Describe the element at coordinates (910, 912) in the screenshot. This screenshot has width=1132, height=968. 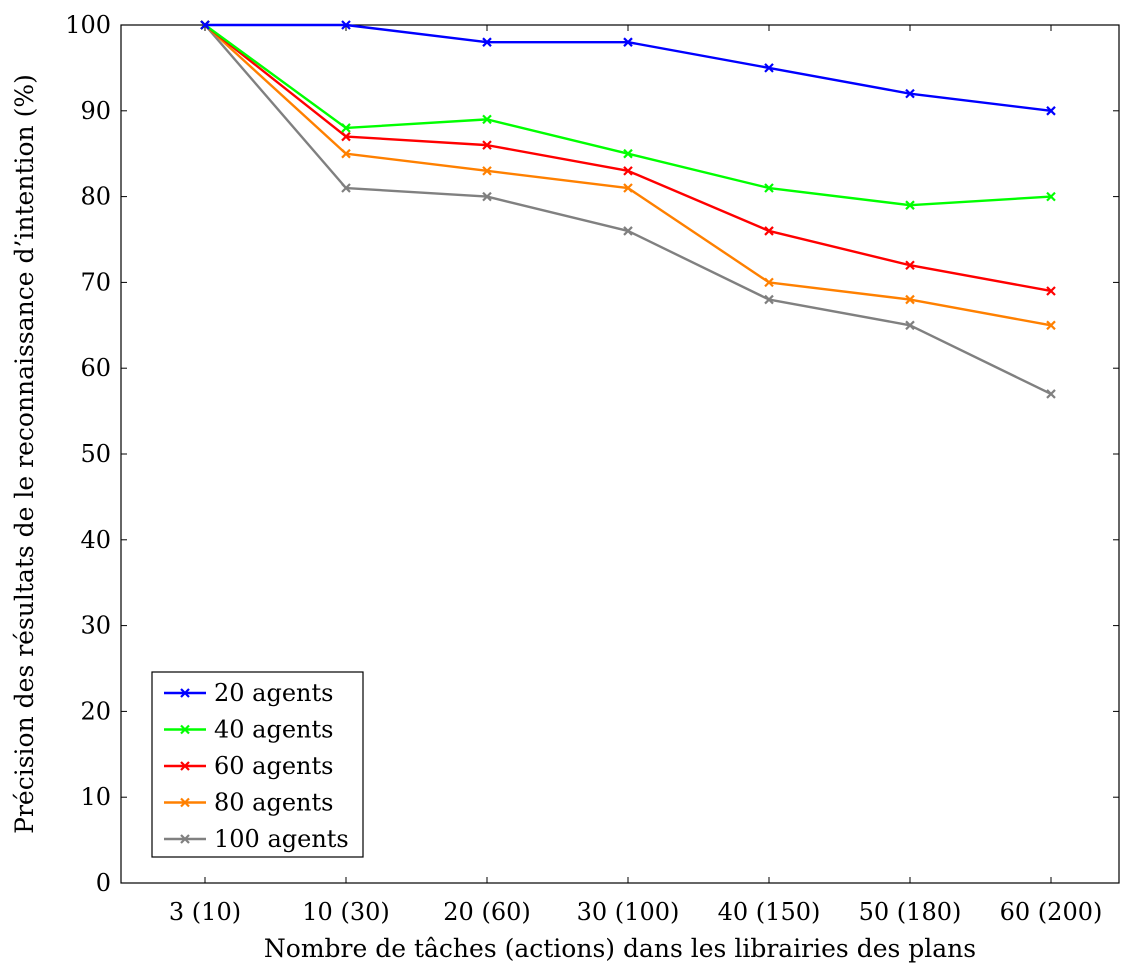
I see `x-tick-label: 50 (180)` at that location.